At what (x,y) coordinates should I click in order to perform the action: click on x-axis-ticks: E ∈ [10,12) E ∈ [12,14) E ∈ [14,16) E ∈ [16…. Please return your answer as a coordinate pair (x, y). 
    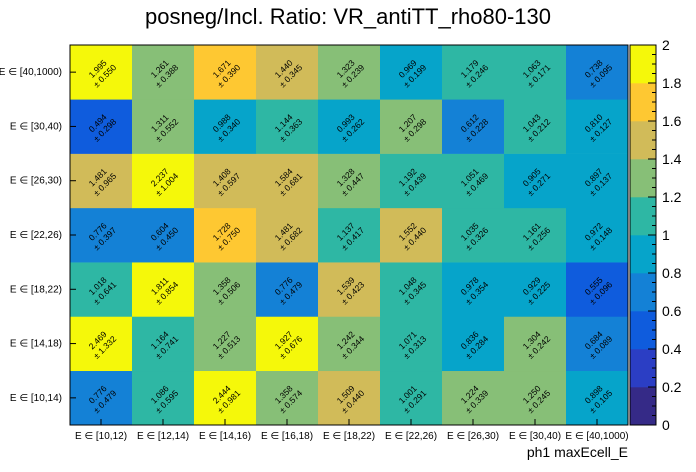
    Looking at the image, I should click on (352, 430).